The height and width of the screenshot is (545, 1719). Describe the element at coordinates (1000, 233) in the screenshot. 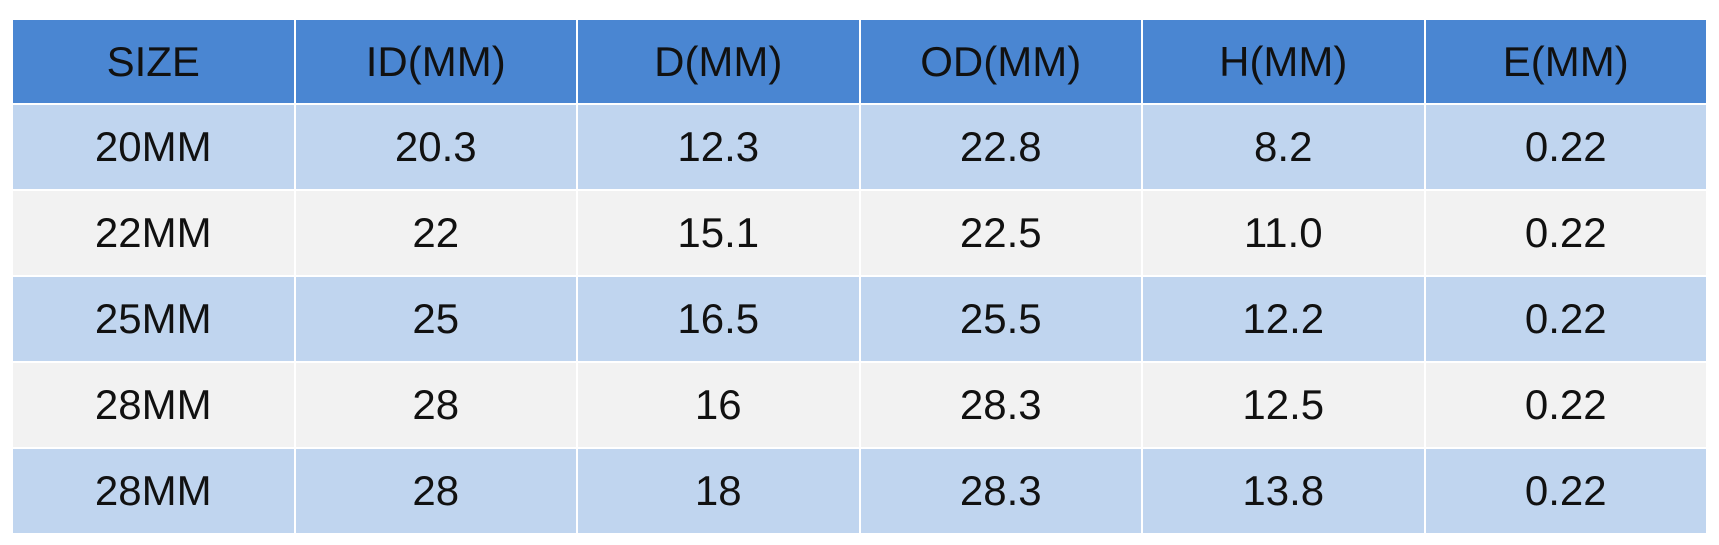

I see `table-cell: 22.5` at that location.